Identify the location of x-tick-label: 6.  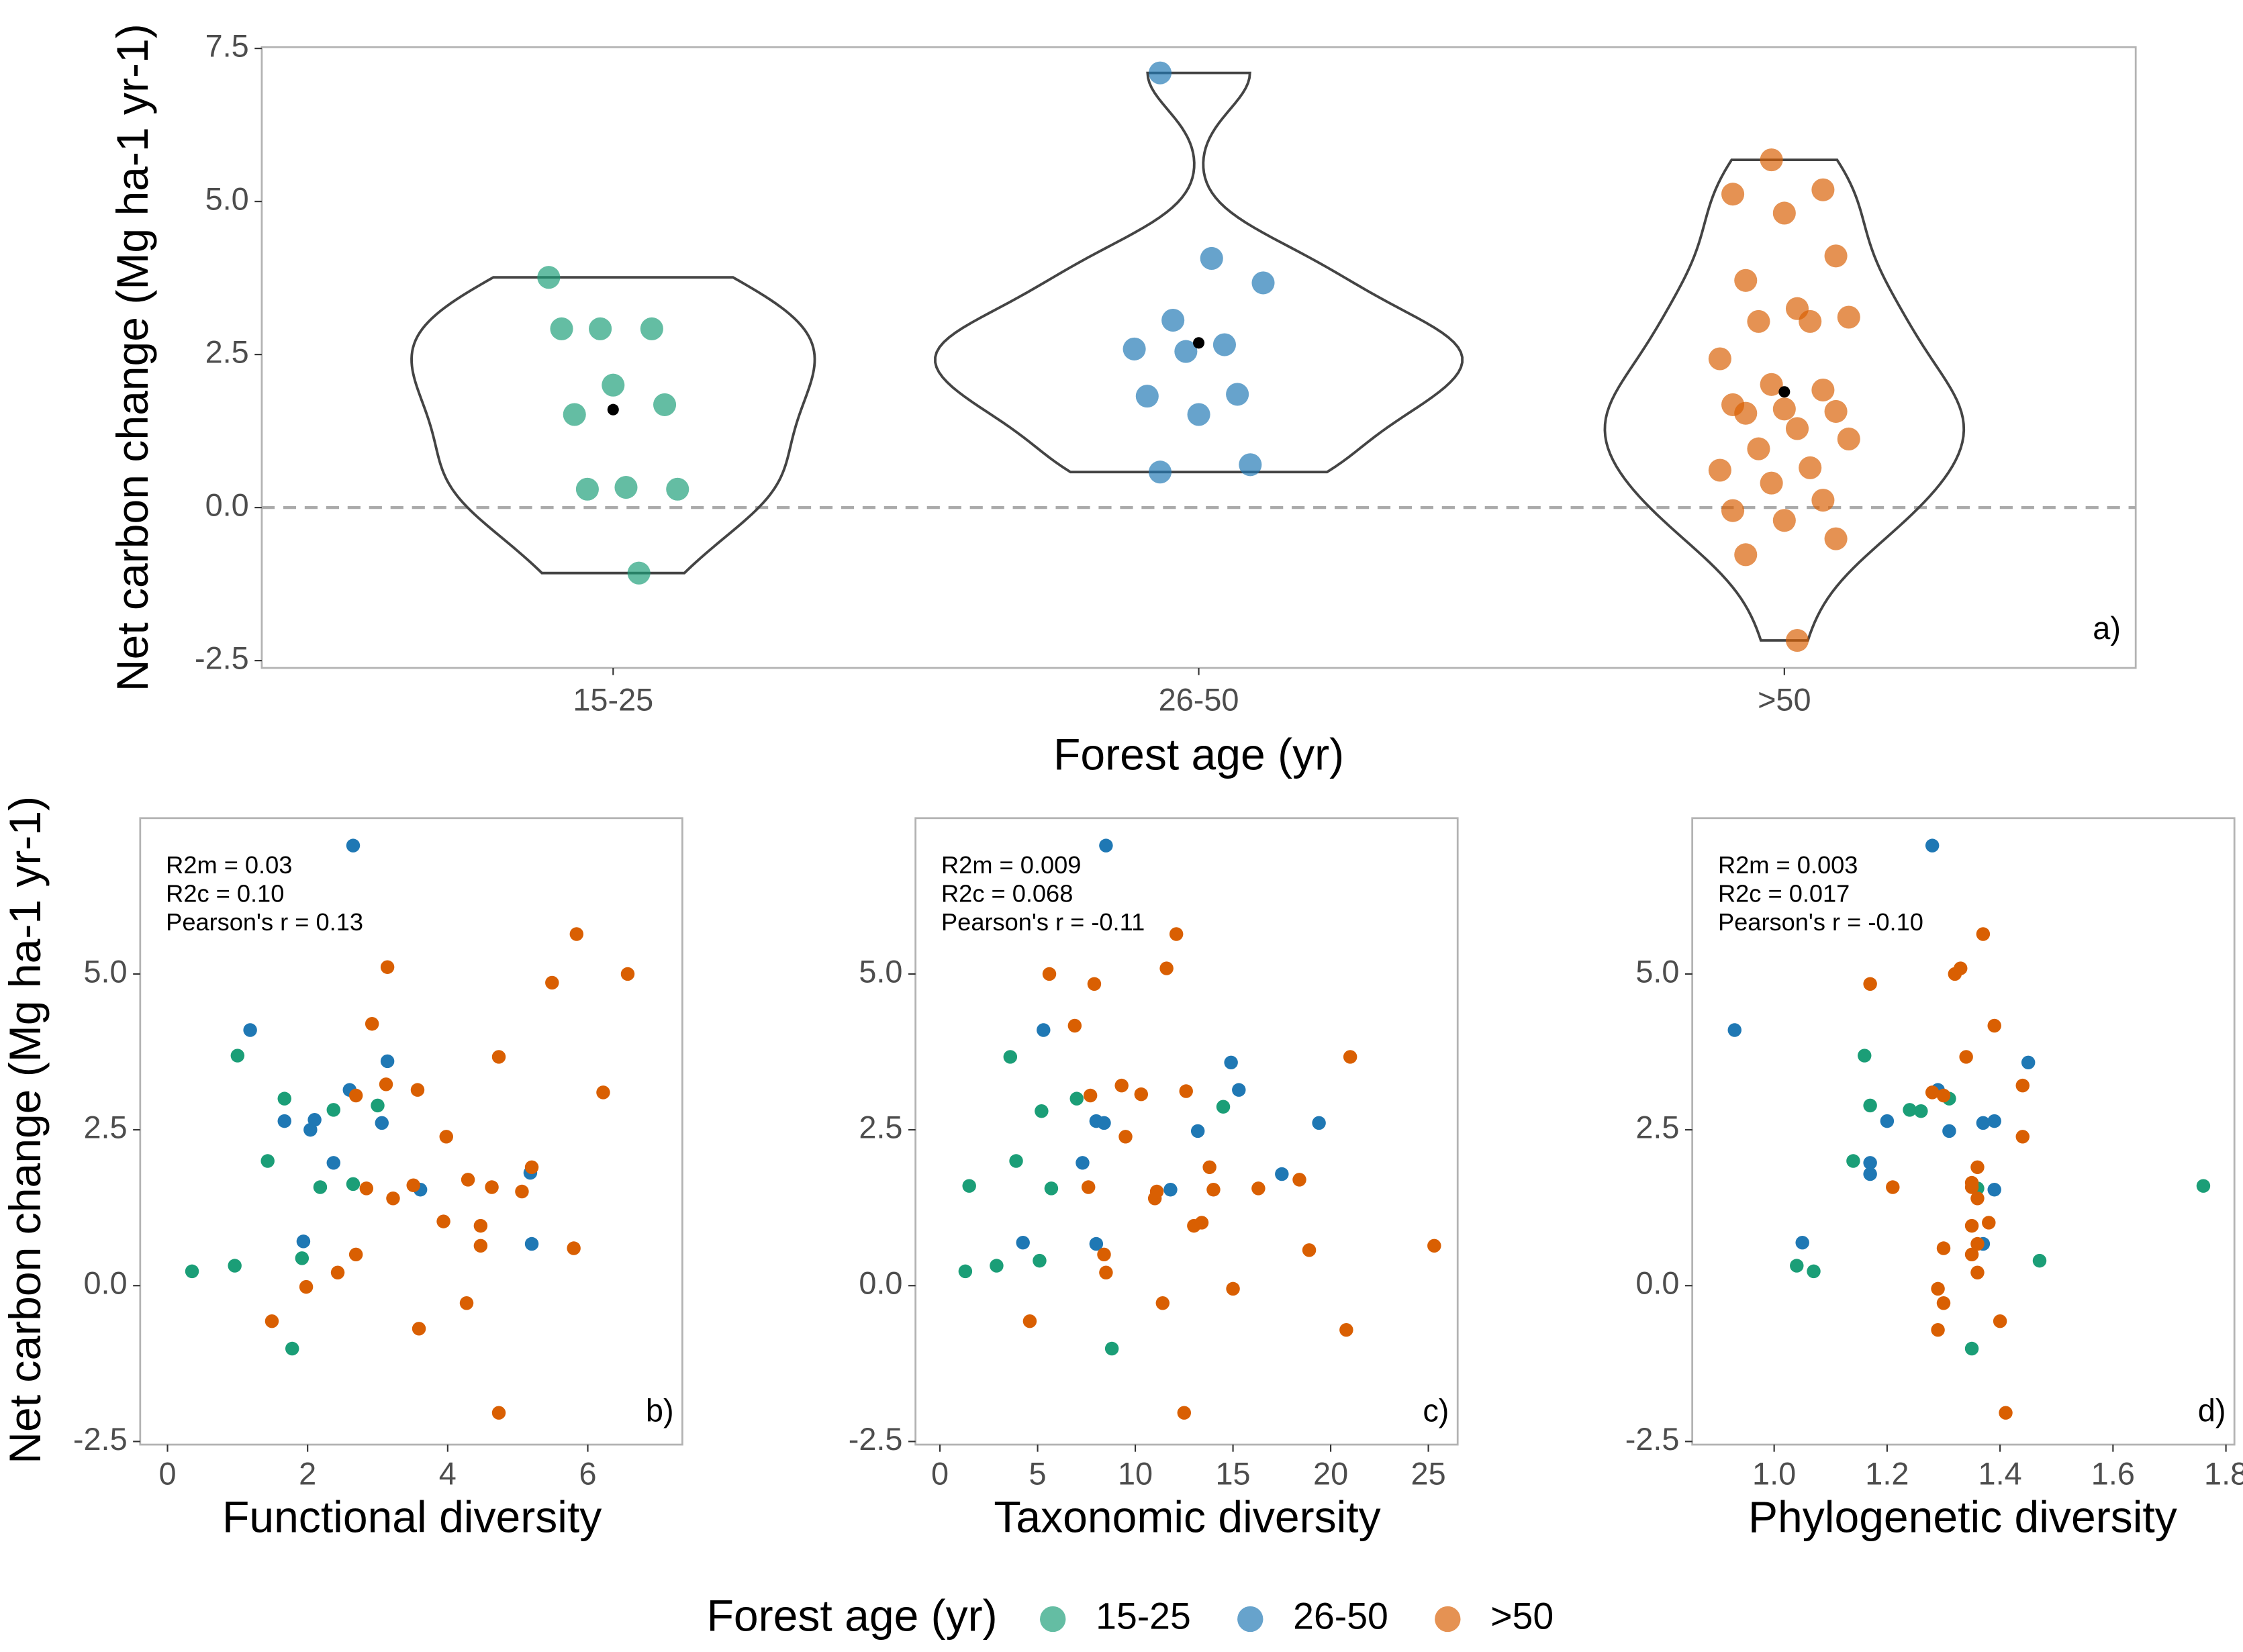
(587, 1473).